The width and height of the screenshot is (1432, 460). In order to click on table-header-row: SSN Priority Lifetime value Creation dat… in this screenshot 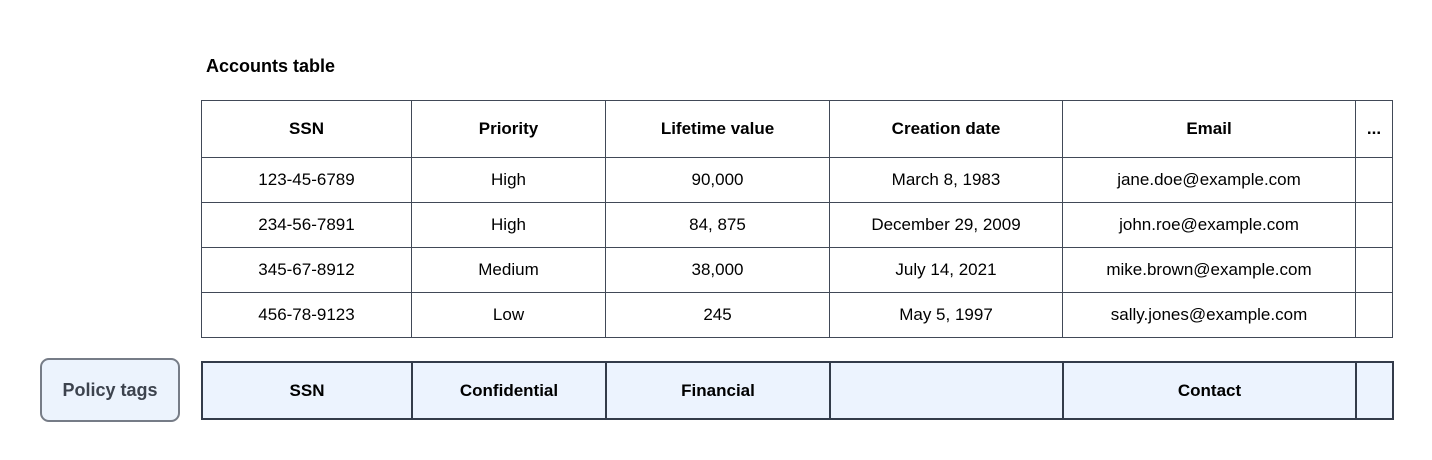, I will do `click(797, 129)`.